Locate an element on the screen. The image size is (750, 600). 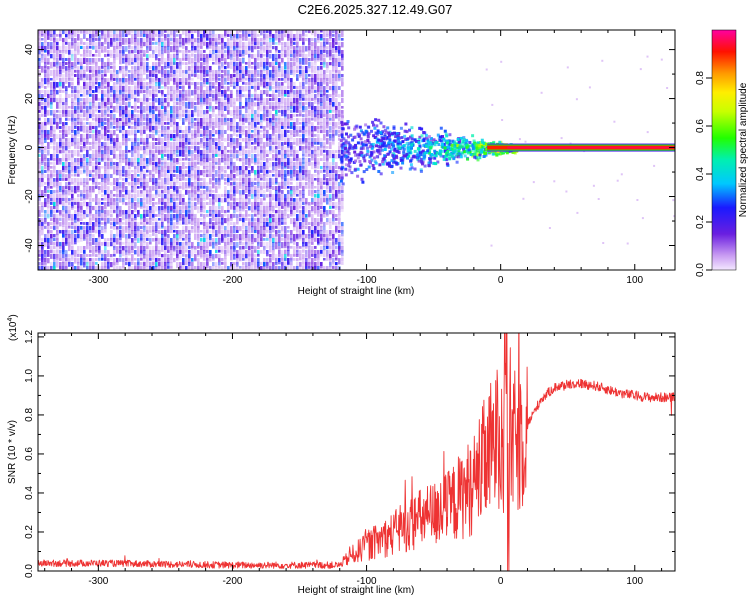
colorbar-tick-label: 0.4 is located at coordinates (700, 174).